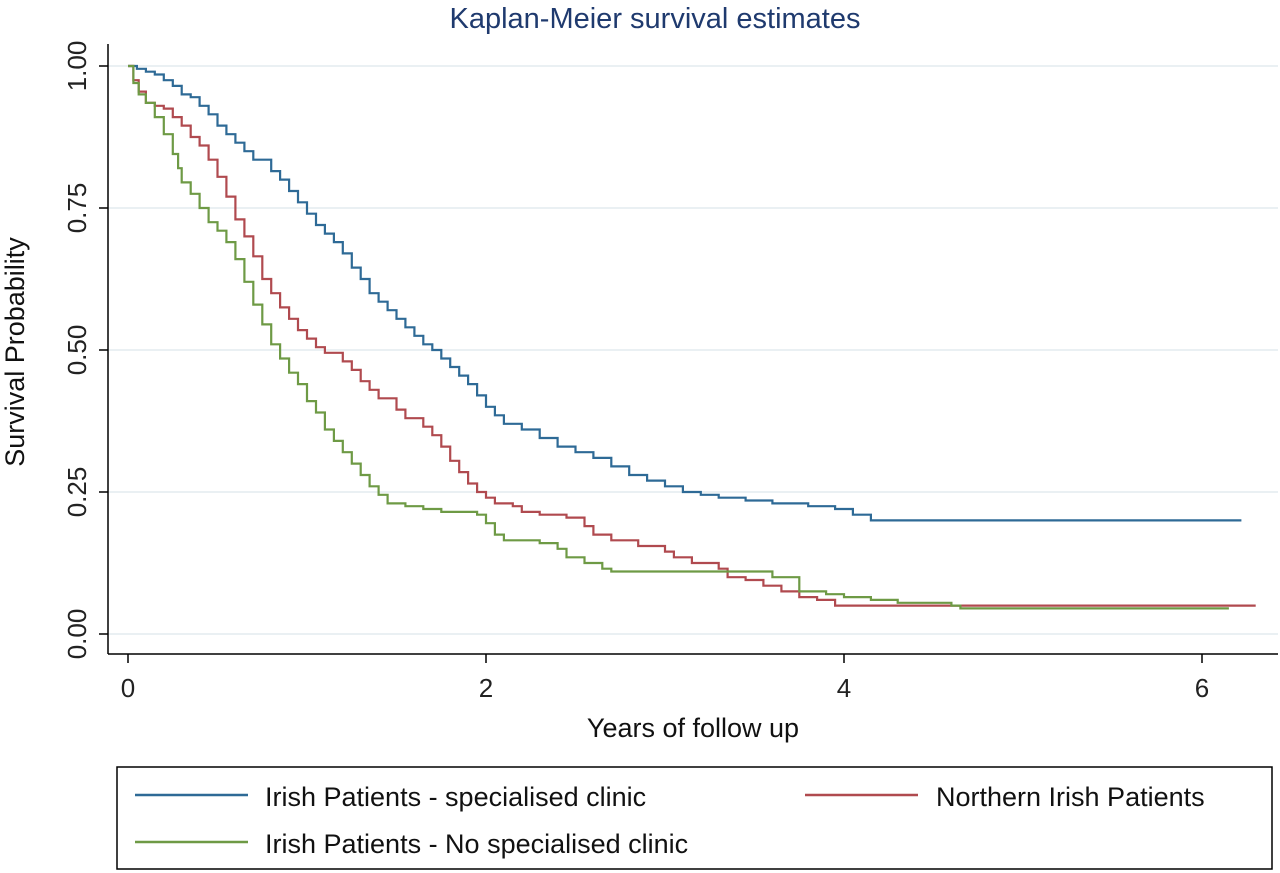 The height and width of the screenshot is (873, 1280). What do you see at coordinates (15, 352) in the screenshot?
I see `y-axis-label: Survival Probability` at bounding box center [15, 352].